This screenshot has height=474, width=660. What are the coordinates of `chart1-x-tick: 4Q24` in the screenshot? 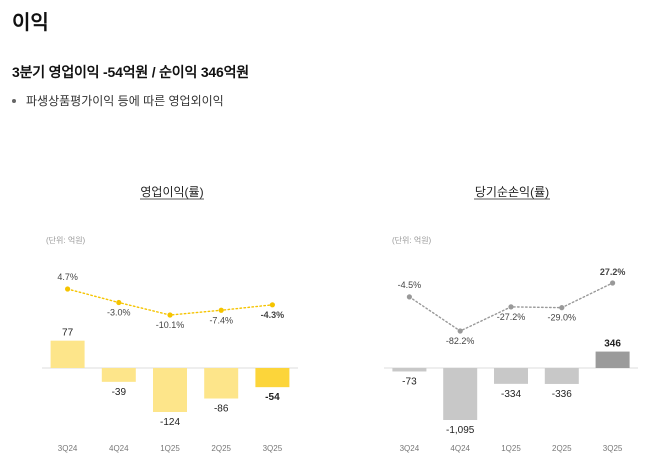 It's located at (119, 448).